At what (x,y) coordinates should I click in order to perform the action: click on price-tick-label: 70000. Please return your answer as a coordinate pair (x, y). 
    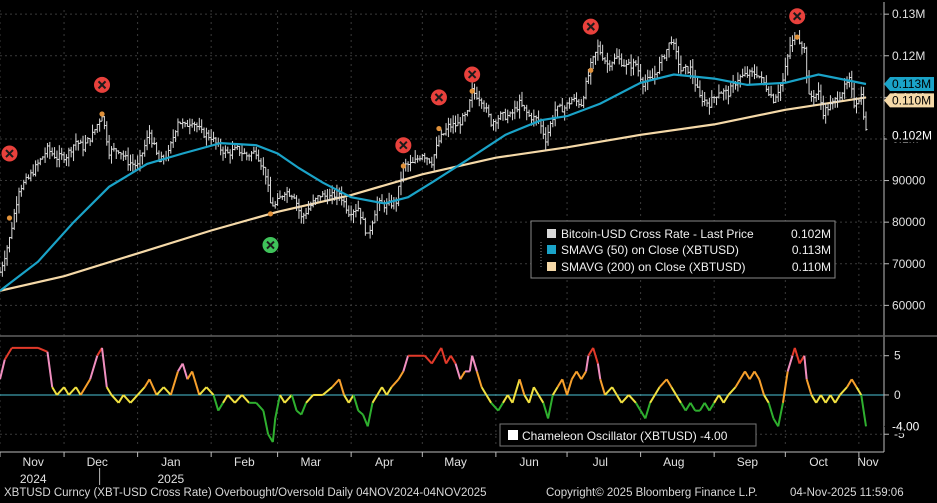
    Looking at the image, I should click on (909, 264).